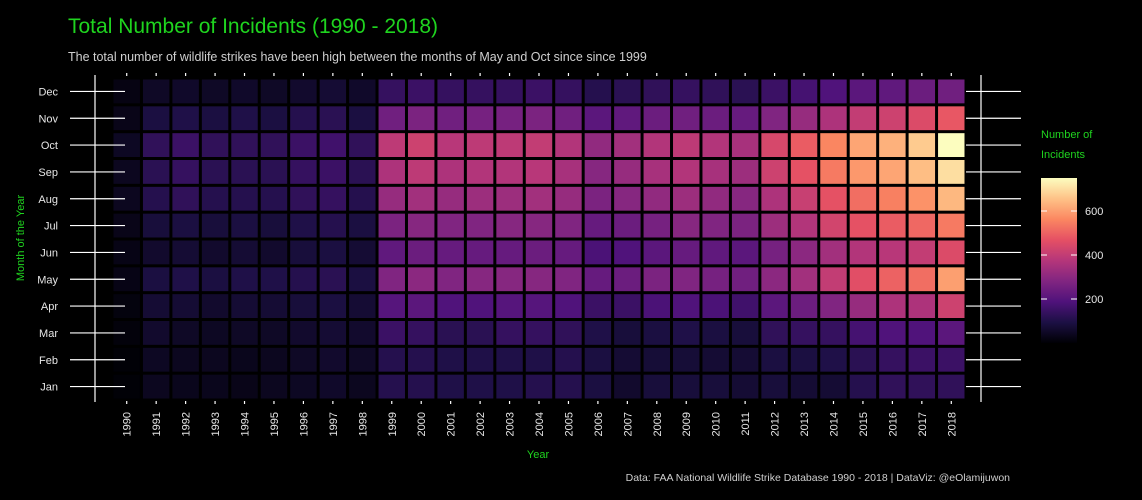 This screenshot has height=500, width=1142. Describe the element at coordinates (244, 118) in the screenshot. I see `cell-nov-1994` at that location.